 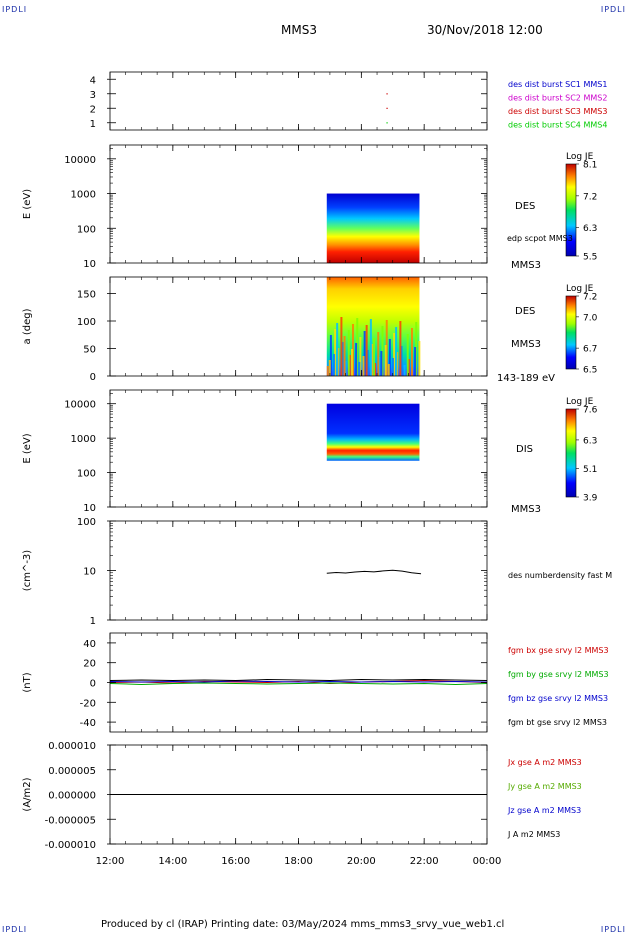 I want to click on colorbar-tick-label: 7.6, so click(x=590, y=411).